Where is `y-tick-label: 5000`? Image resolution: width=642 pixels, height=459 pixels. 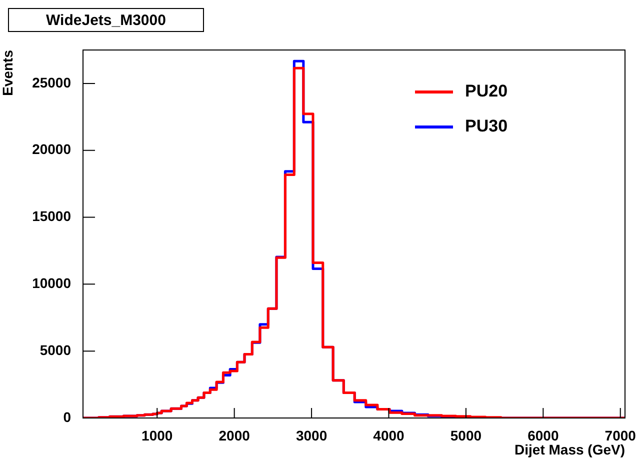 y-tick-label: 5000 is located at coordinates (56, 350).